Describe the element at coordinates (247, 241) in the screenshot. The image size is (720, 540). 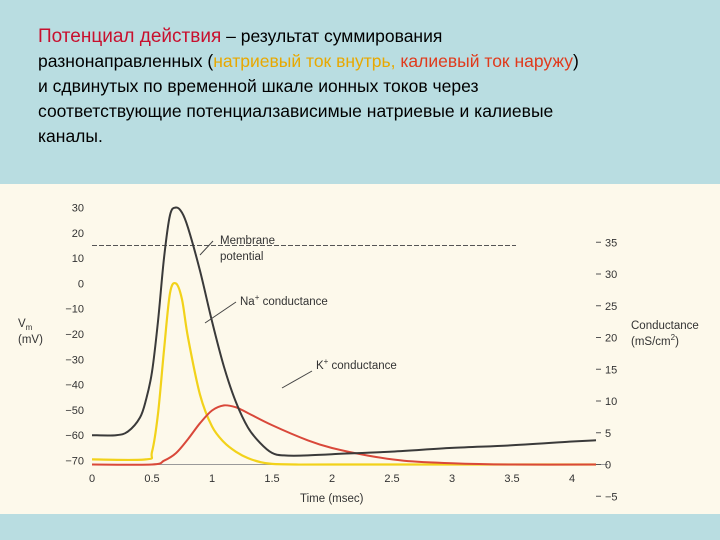
I see `membrane-annotation-1: Membrane` at that location.